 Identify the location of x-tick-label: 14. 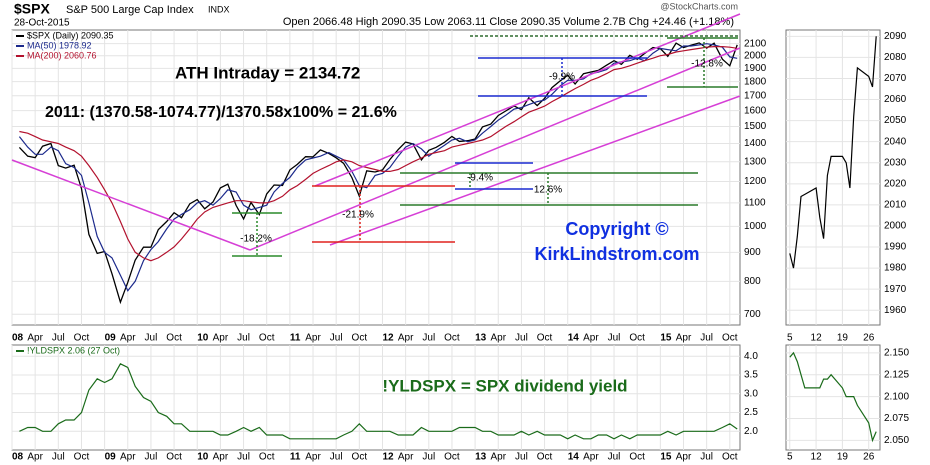
(574, 338).